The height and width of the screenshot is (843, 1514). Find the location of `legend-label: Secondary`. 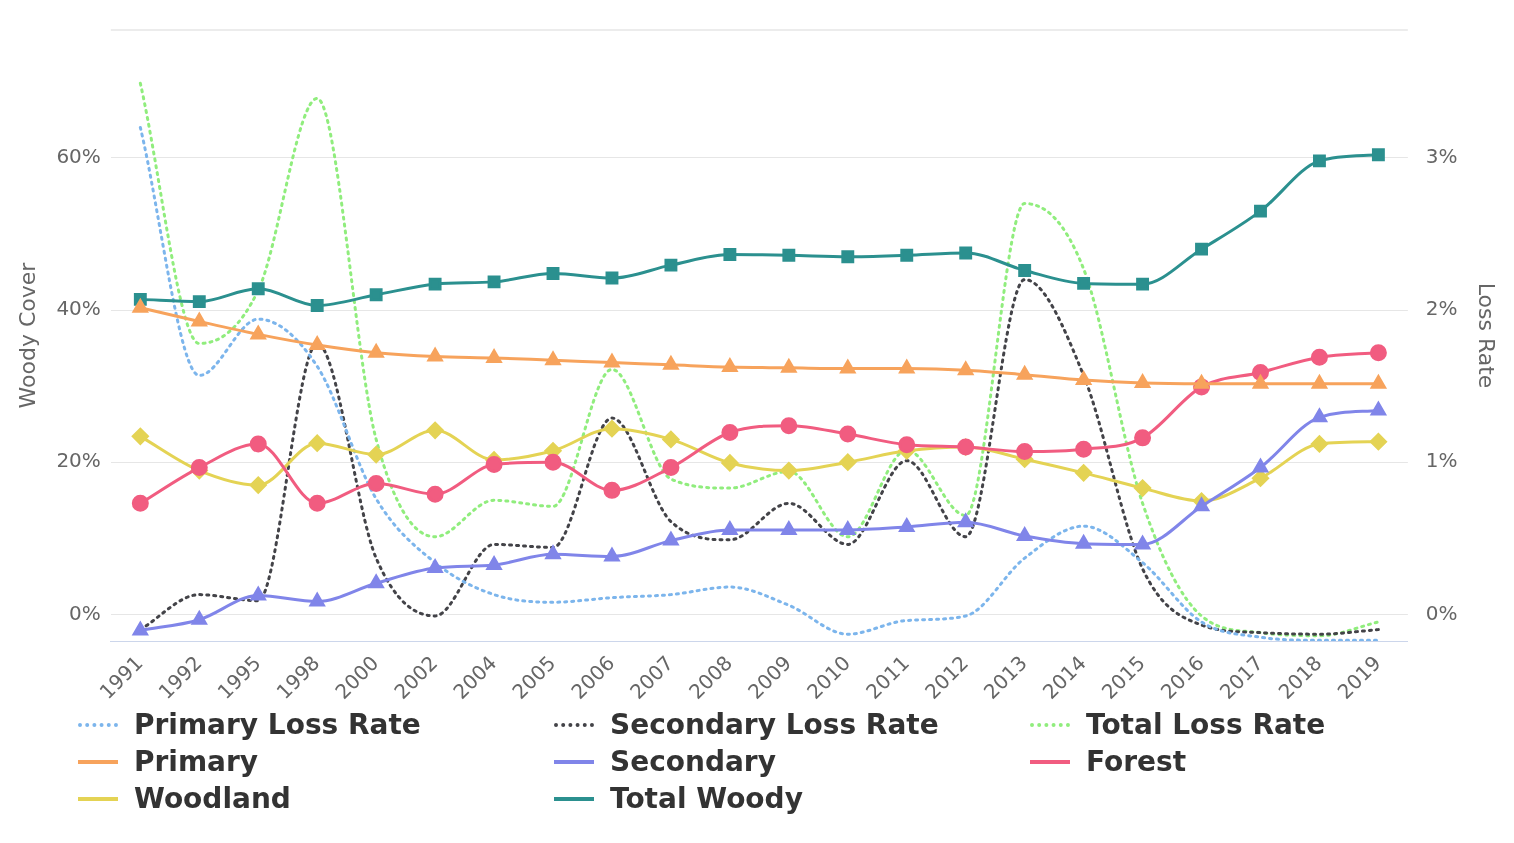

legend-label: Secondary is located at coordinates (693, 761).